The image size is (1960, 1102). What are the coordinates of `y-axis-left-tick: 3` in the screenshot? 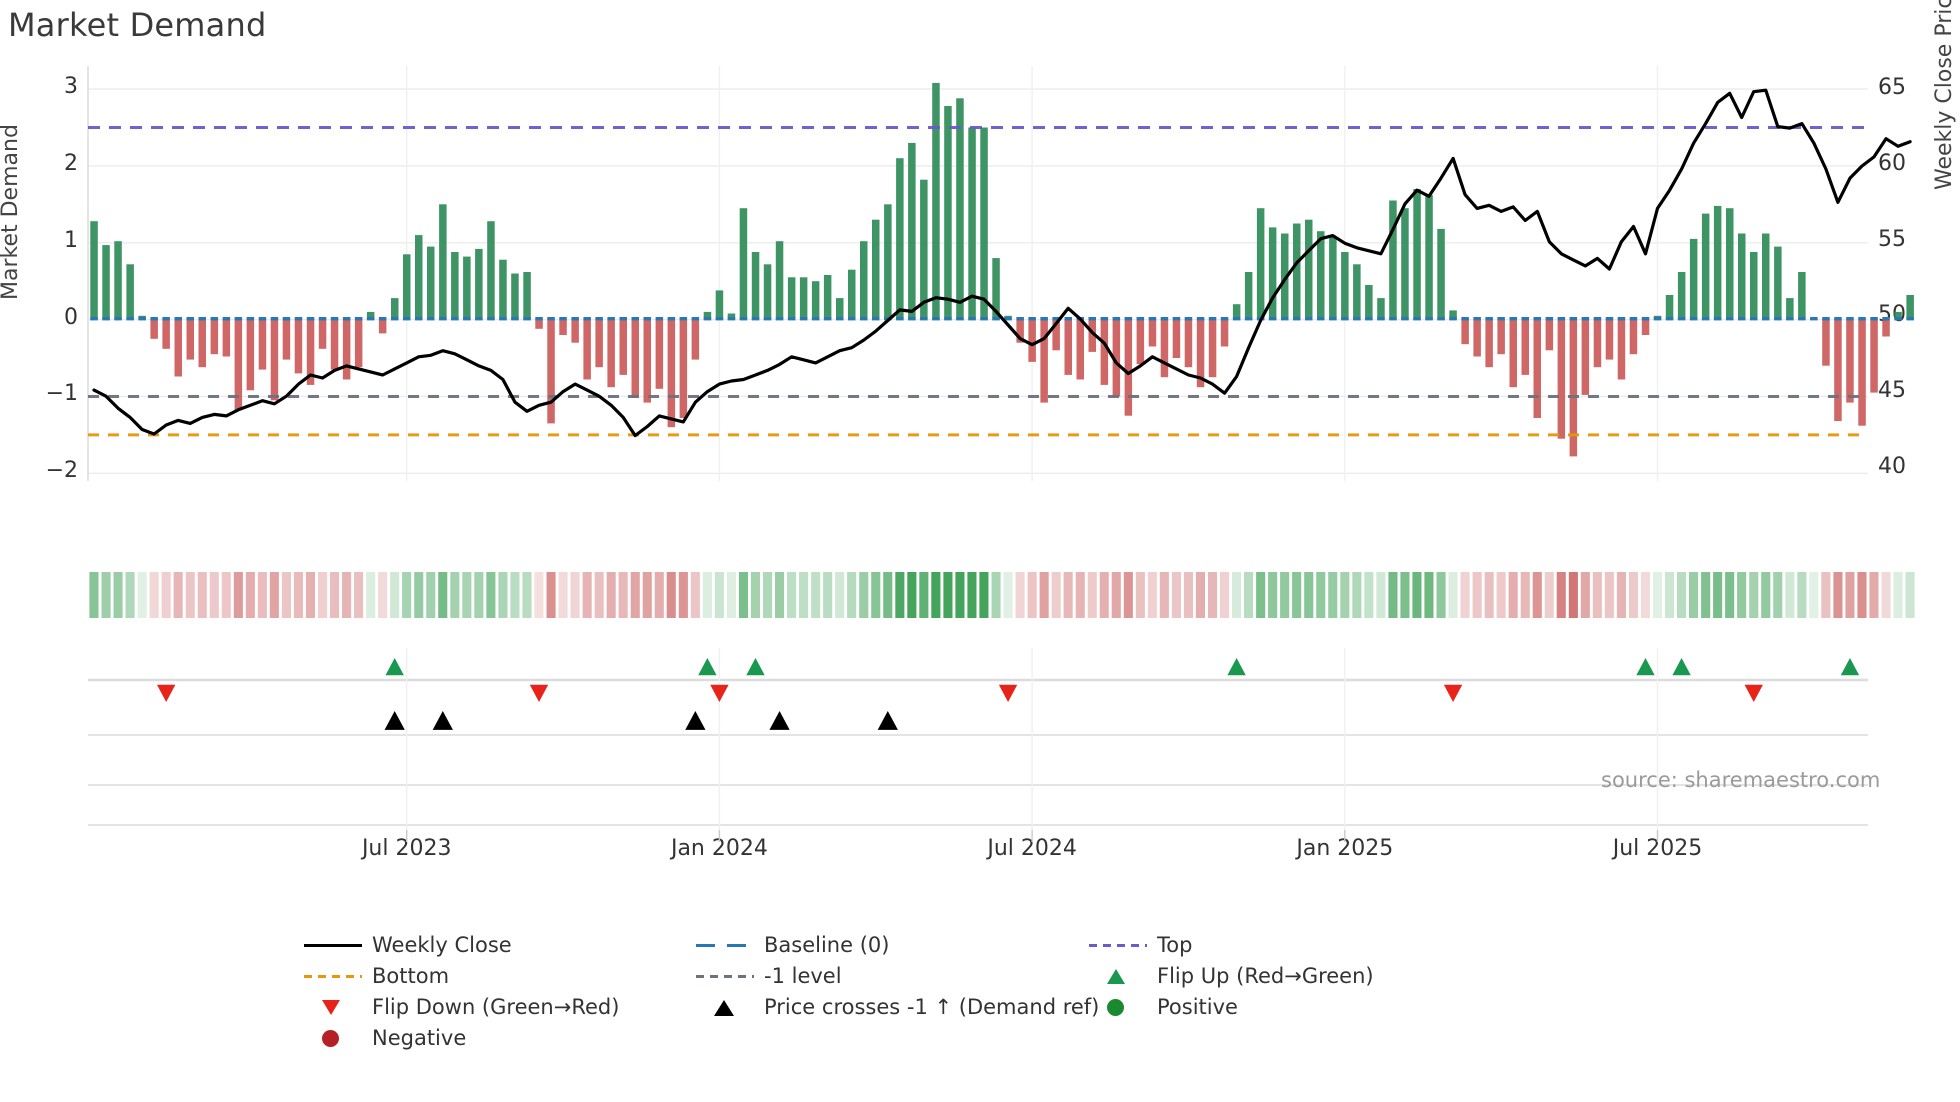 It's located at (71, 87).